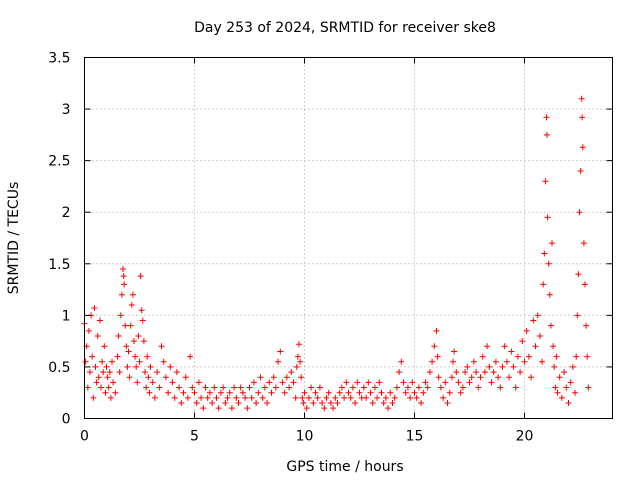 Image resolution: width=640 pixels, height=480 pixels. Describe the element at coordinates (415, 437) in the screenshot. I see `x-tick-label: 15` at that location.